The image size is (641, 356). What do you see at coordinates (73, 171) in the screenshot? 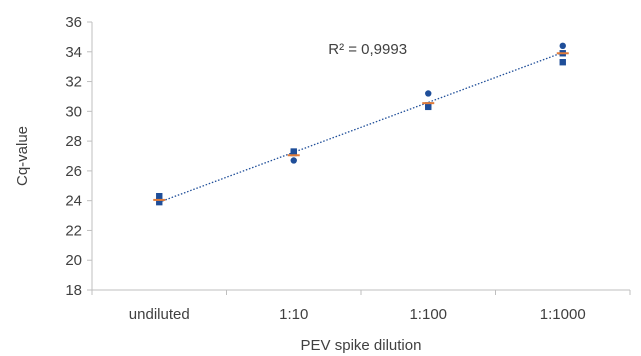
I see `y-tick-label: 26` at bounding box center [73, 171].